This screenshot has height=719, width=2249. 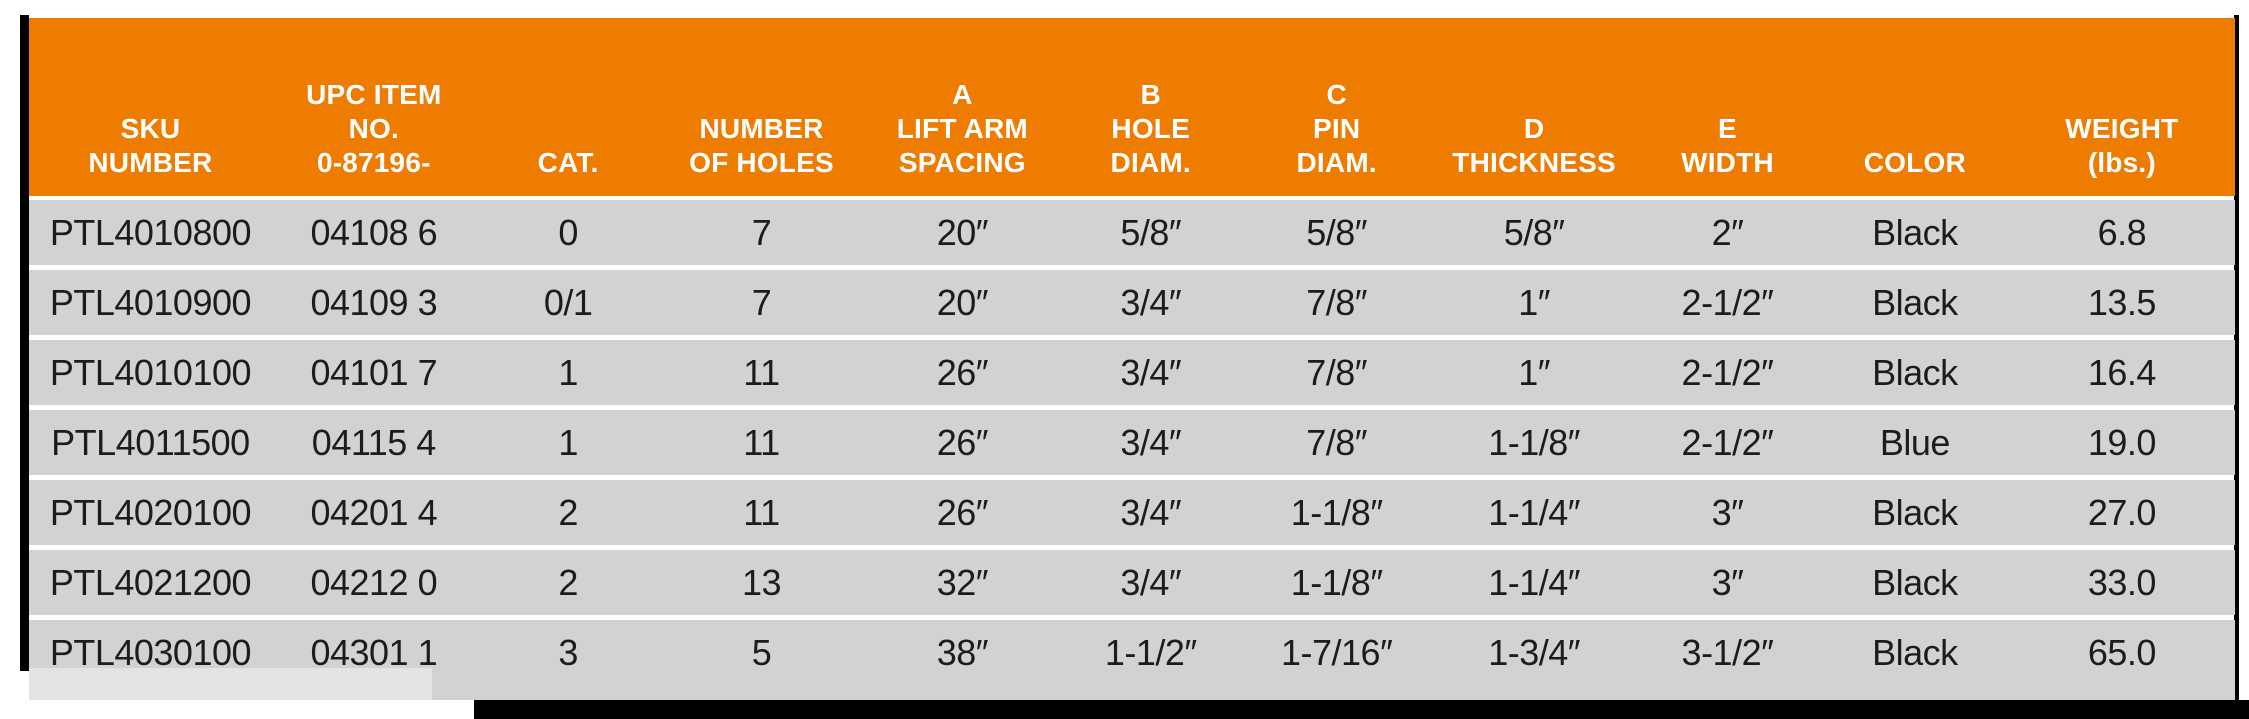 What do you see at coordinates (1534, 145) in the screenshot?
I see `column-header-d-thickness: D THICKNESS` at bounding box center [1534, 145].